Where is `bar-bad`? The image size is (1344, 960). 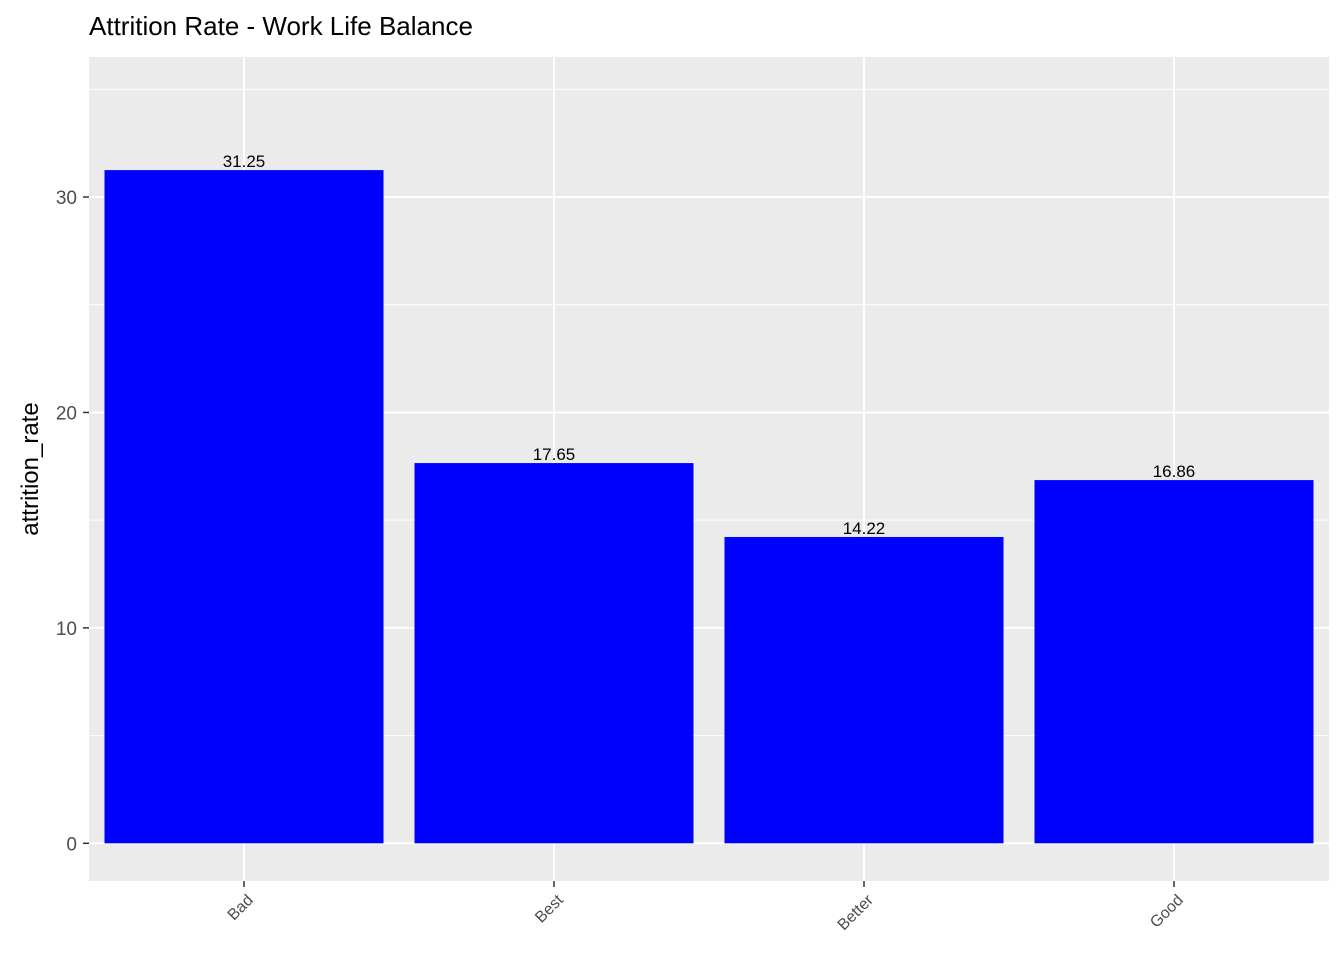 bar-bad is located at coordinates (244, 507).